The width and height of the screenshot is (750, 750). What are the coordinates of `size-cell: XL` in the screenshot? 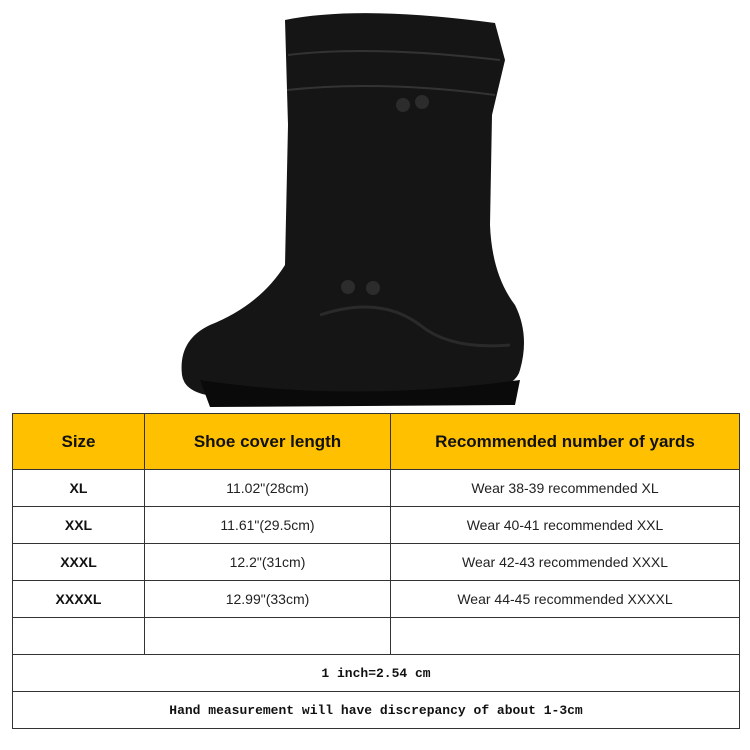 It's located at (78, 488).